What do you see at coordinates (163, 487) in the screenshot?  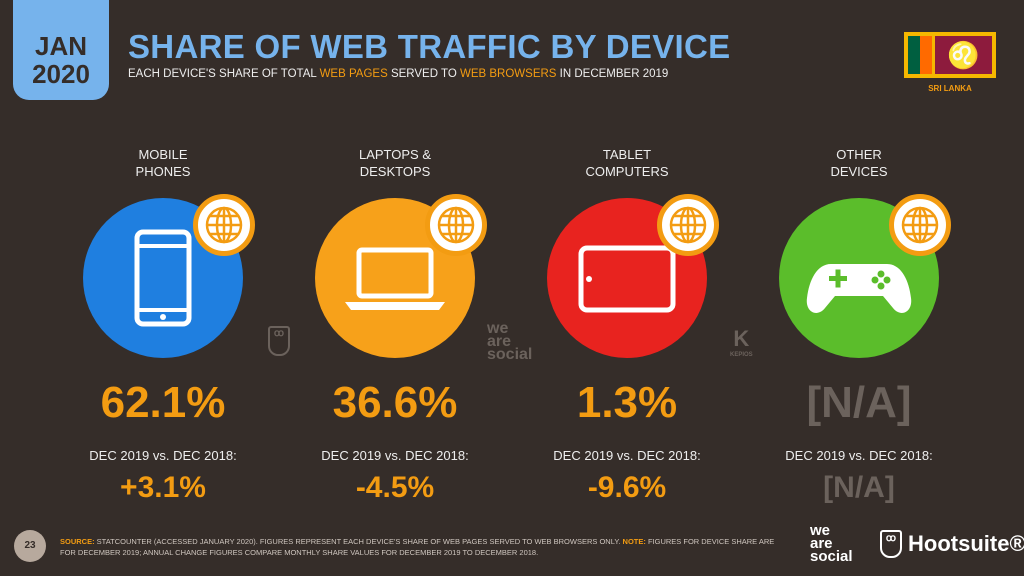 I see `annual-change-value: +3.1%` at bounding box center [163, 487].